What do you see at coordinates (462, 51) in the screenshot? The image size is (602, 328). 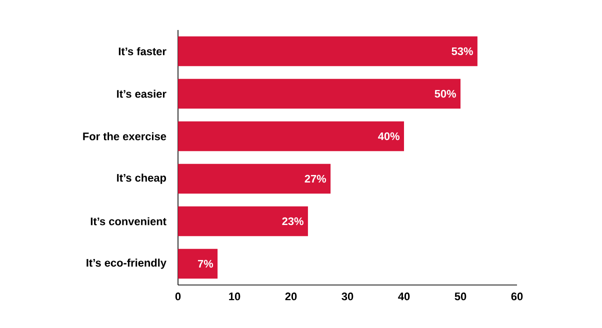 I see `data-label: 53%` at bounding box center [462, 51].